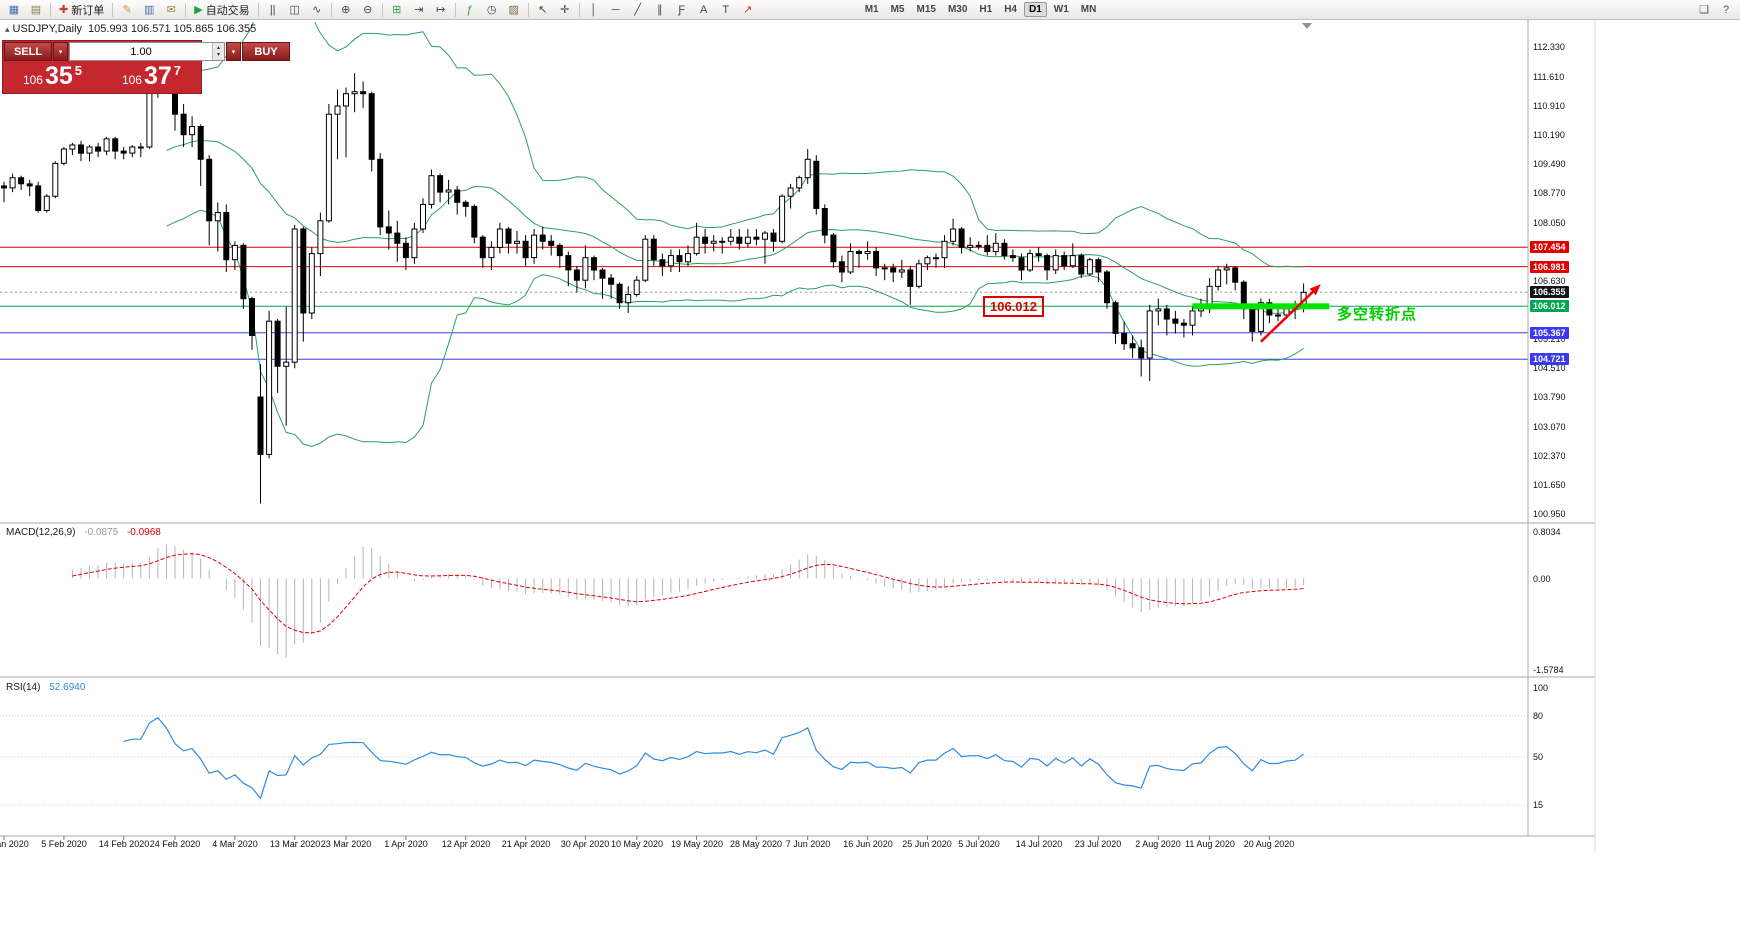  Describe the element at coordinates (726, 9) in the screenshot. I see `text-label-icon: T` at that location.